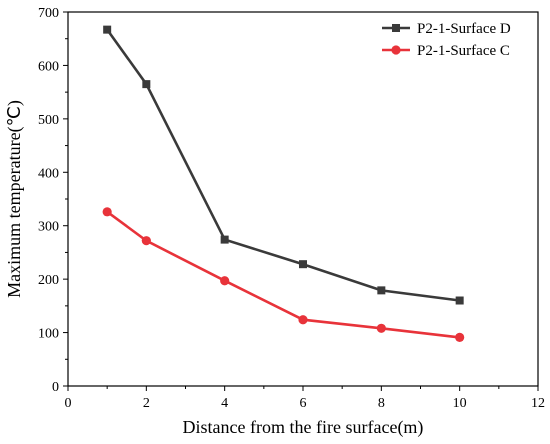 The height and width of the screenshot is (444, 550). I want to click on y-tick-label: 0, so click(55, 387).